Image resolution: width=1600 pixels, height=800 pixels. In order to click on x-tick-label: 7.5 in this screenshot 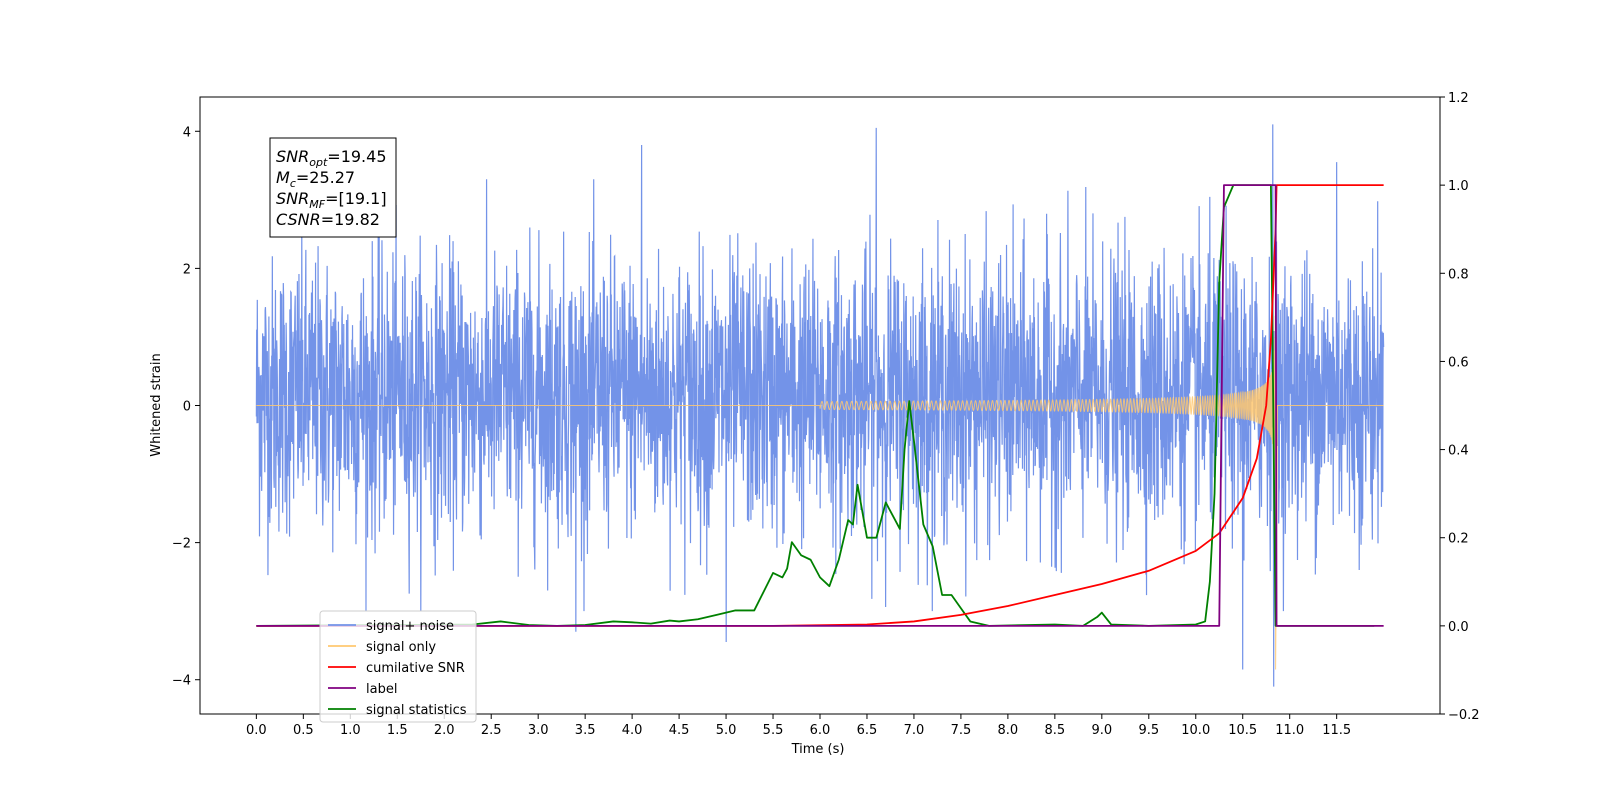, I will do `click(961, 730)`.